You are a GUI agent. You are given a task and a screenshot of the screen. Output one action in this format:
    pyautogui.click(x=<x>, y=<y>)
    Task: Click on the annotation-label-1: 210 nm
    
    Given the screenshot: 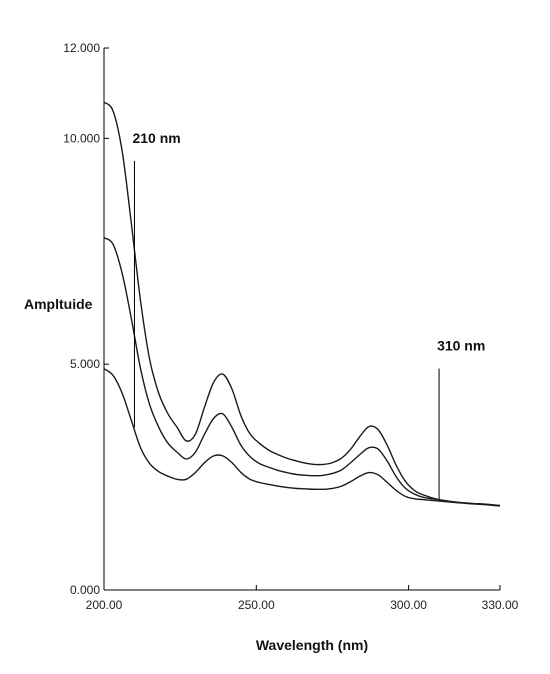 What is the action you would take?
    pyautogui.click(x=156, y=138)
    